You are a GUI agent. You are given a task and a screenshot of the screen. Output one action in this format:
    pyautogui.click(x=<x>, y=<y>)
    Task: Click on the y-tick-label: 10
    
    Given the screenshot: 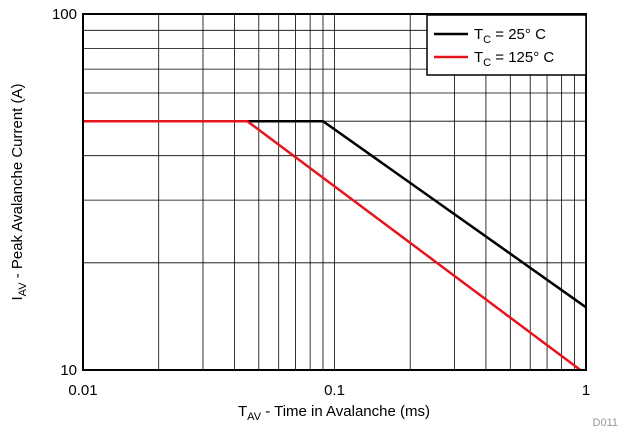 What is the action you would take?
    pyautogui.click(x=68, y=370)
    